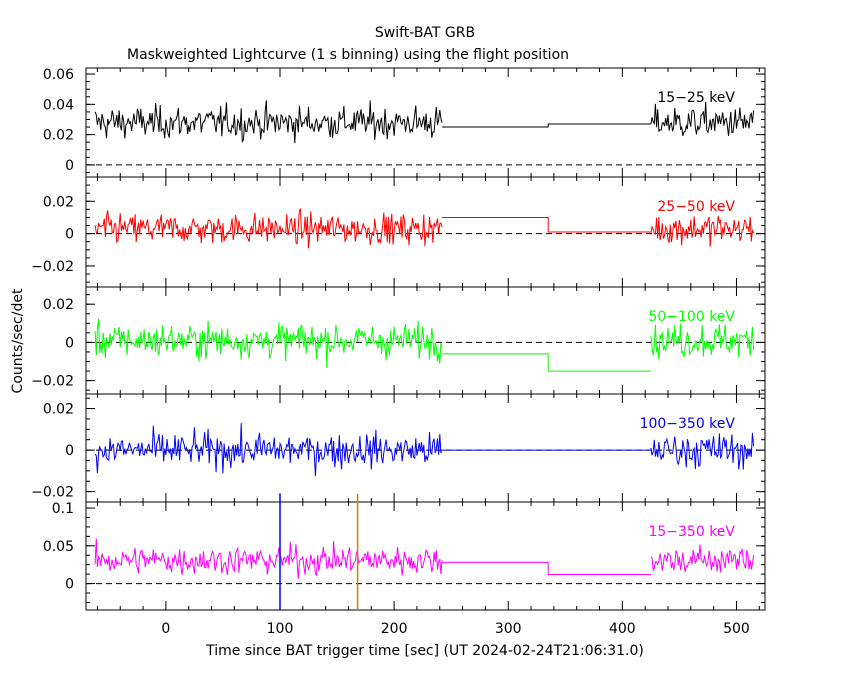 The image size is (850, 680). What do you see at coordinates (18, 340) in the screenshot?
I see `y-axis-label: Counts/sec/det` at bounding box center [18, 340].